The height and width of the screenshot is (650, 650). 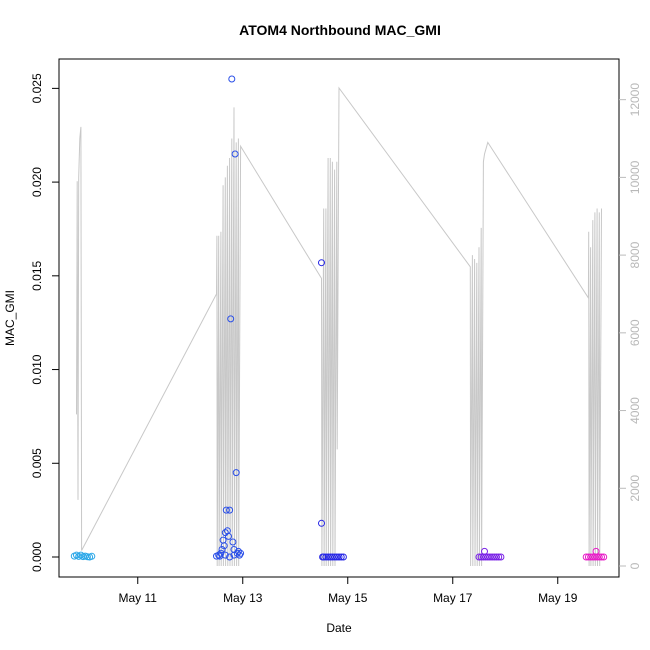 What do you see at coordinates (348, 598) in the screenshot?
I see `x-tick-label: May 15` at bounding box center [348, 598].